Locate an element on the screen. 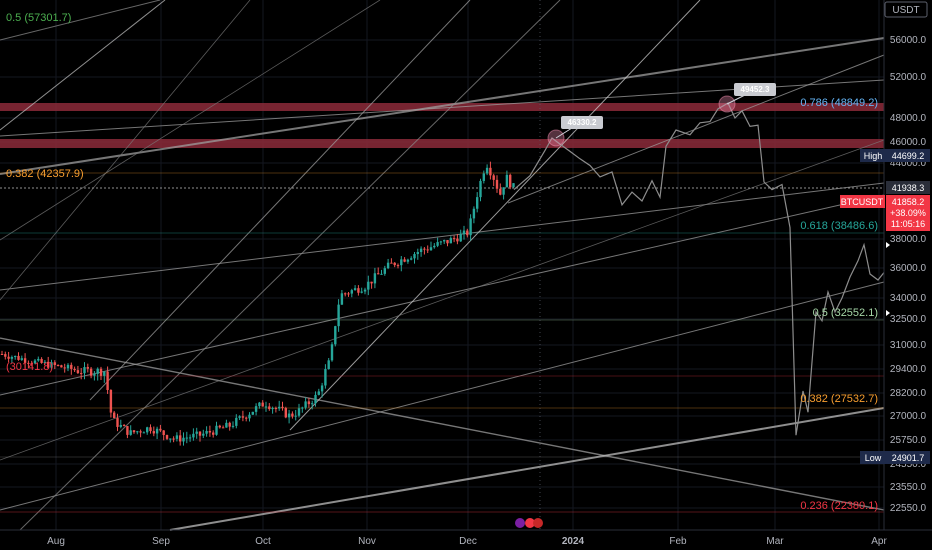 This screenshot has height=550, width=932. dotted-value-box is located at coordinates (908, 187).